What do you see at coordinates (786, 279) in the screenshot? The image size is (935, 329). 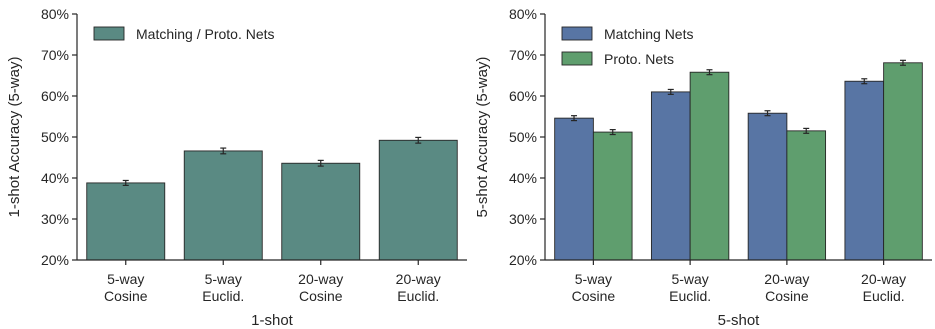 I see `x-tick-label-line1-2-3: 20-way` at bounding box center [786, 279].